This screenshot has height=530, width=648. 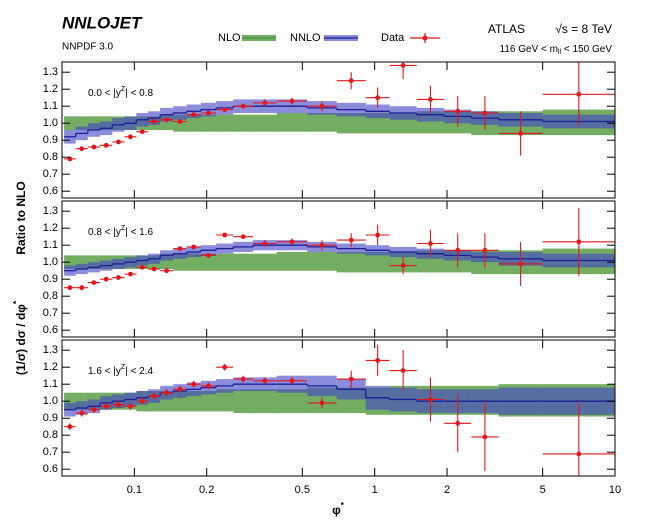 What do you see at coordinates (393, 38) in the screenshot?
I see `legend-label: Data` at bounding box center [393, 38].